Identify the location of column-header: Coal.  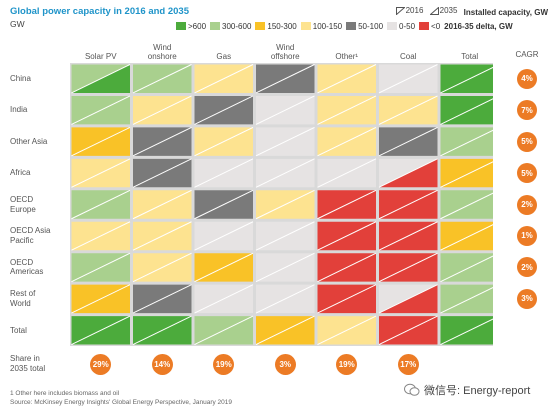
(409, 56).